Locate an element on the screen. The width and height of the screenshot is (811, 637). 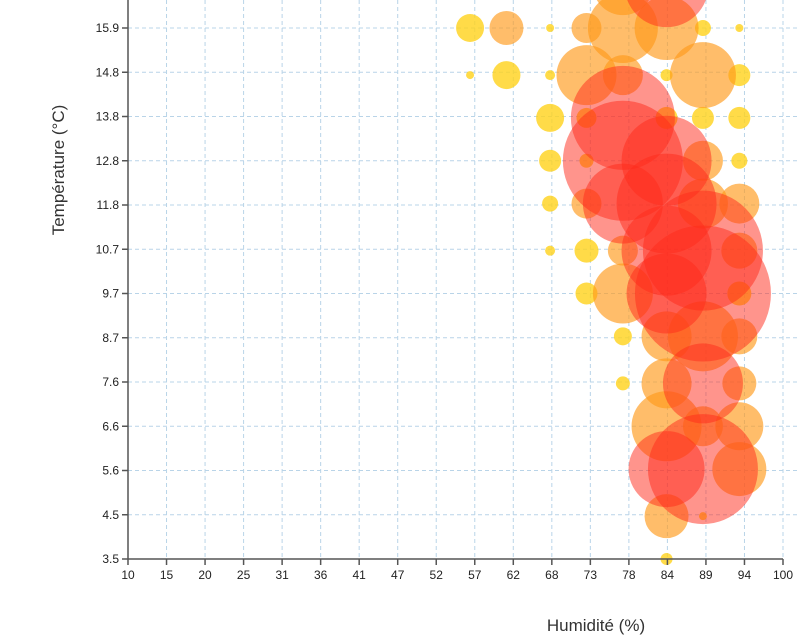
y-tick-label: 10.7 is located at coordinates (108, 249).